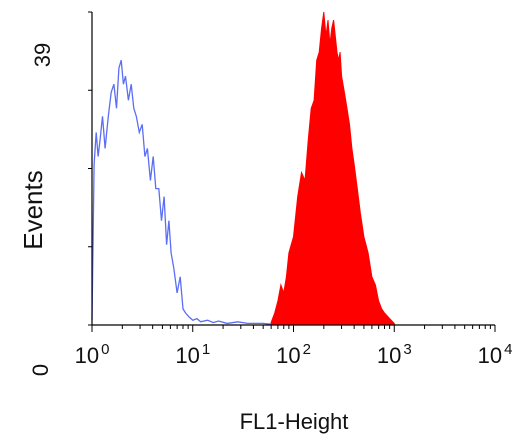 Image resolution: width=525 pixels, height=441 pixels. What do you see at coordinates (293, 354) in the screenshot?
I see `x-tick-label: 10 2` at bounding box center [293, 354].